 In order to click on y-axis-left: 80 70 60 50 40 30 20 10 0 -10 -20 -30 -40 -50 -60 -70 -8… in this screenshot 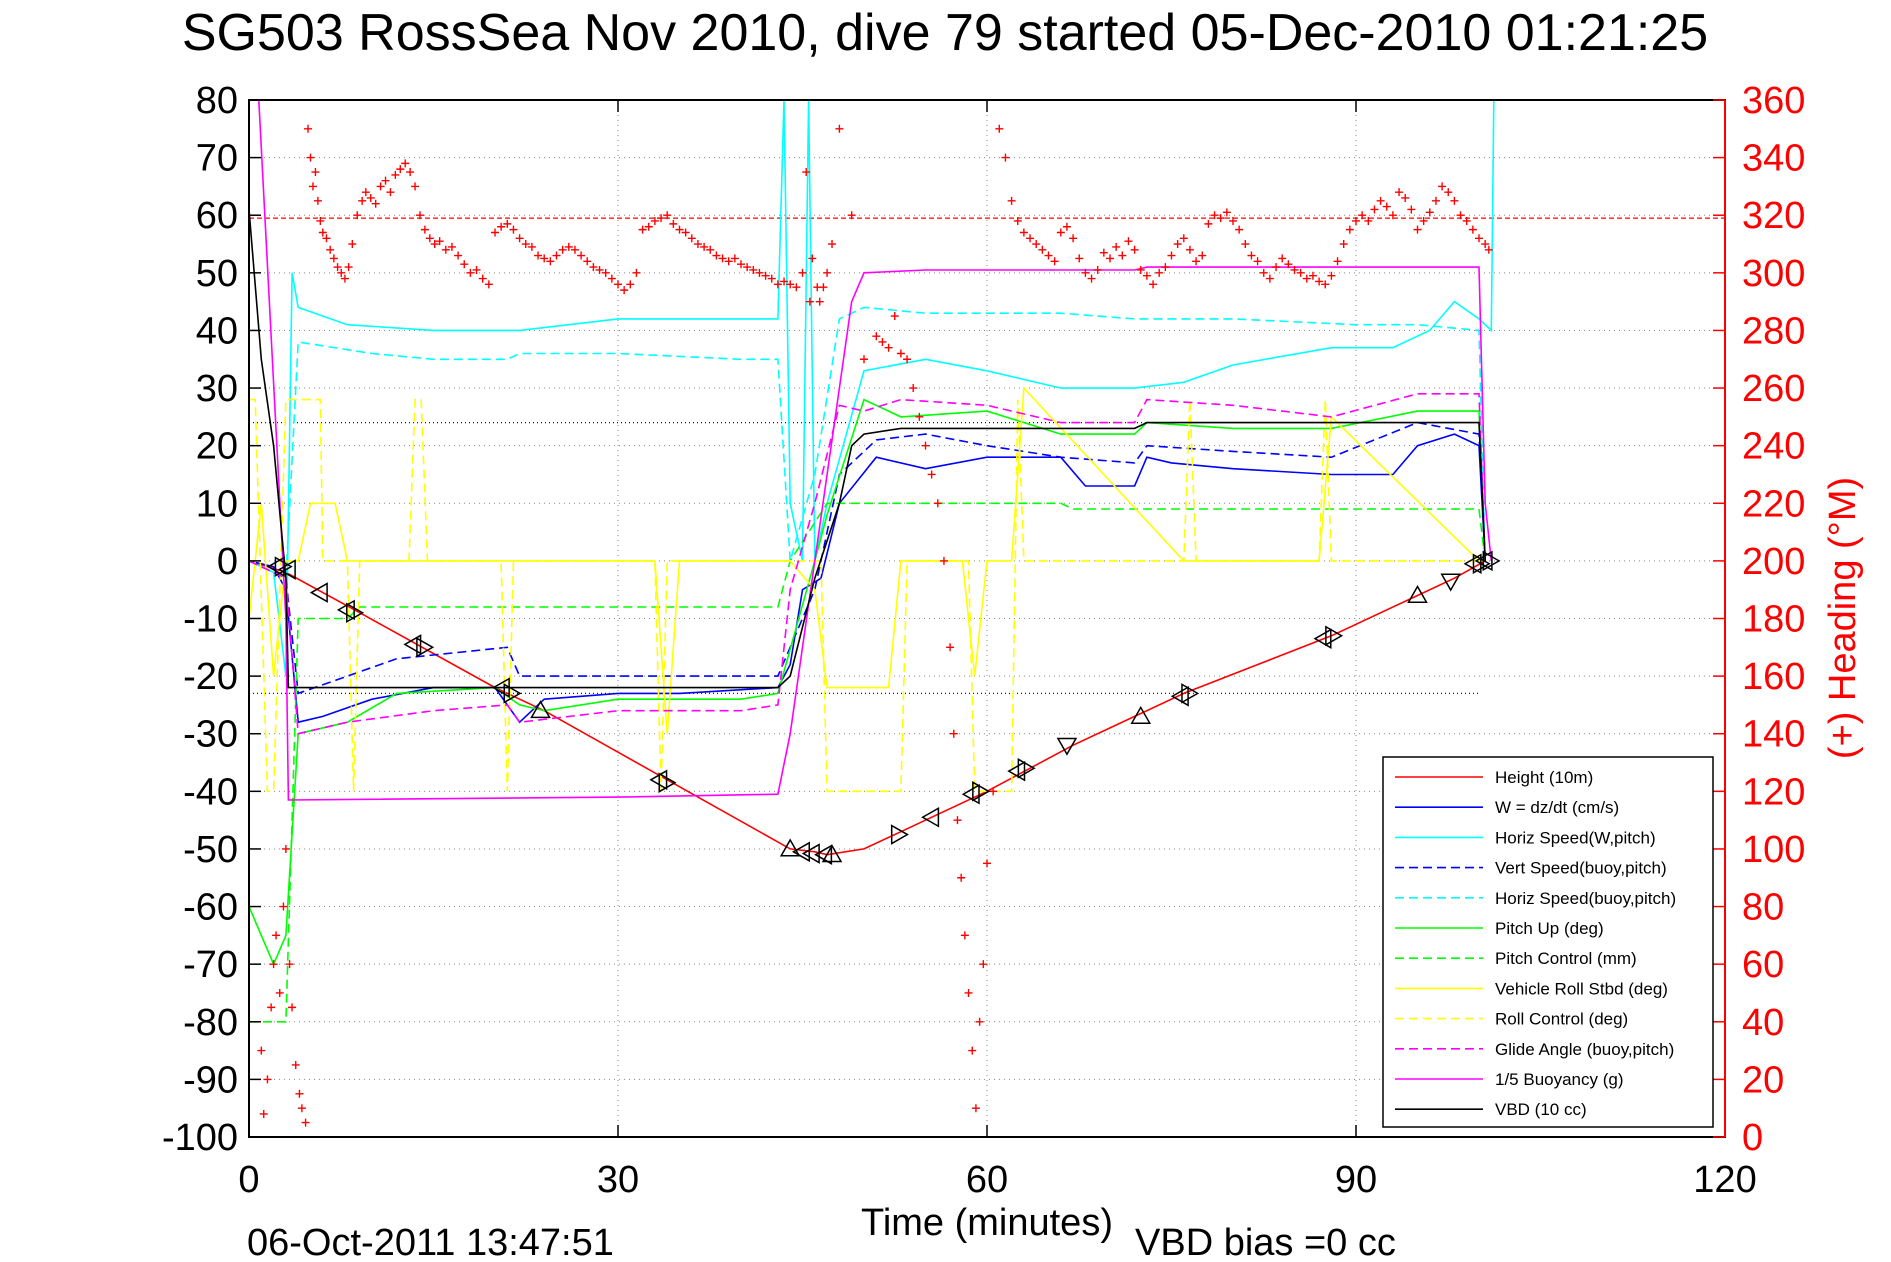, I will do `click(211, 619)`.